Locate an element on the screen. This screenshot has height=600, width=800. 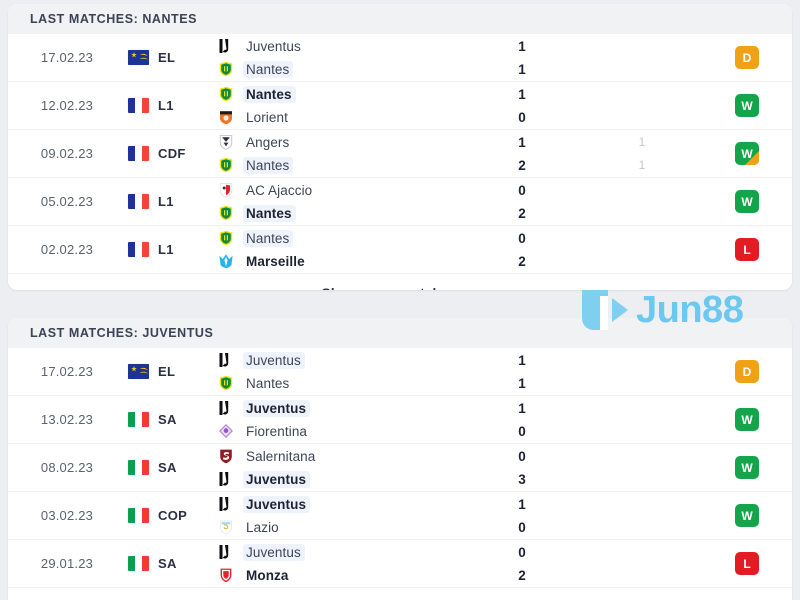
result-badge-d: D is located at coordinates (747, 371).